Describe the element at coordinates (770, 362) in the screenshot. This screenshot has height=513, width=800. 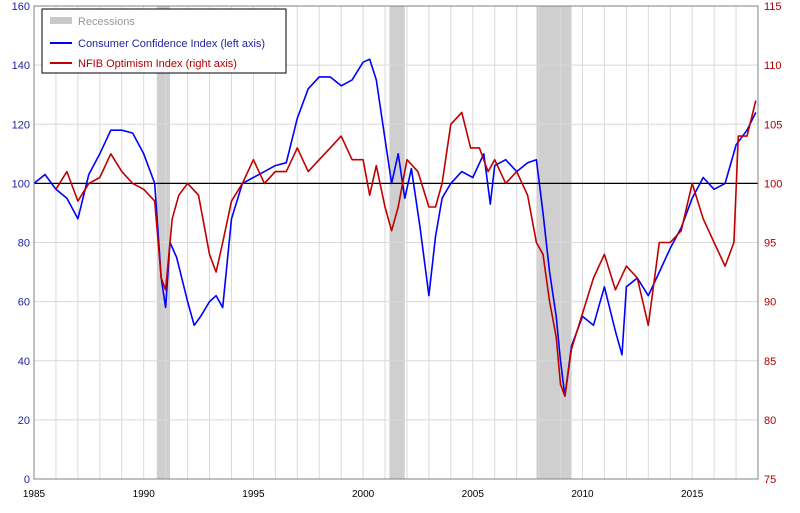
I see `right-axis-tick-label: 85` at that location.